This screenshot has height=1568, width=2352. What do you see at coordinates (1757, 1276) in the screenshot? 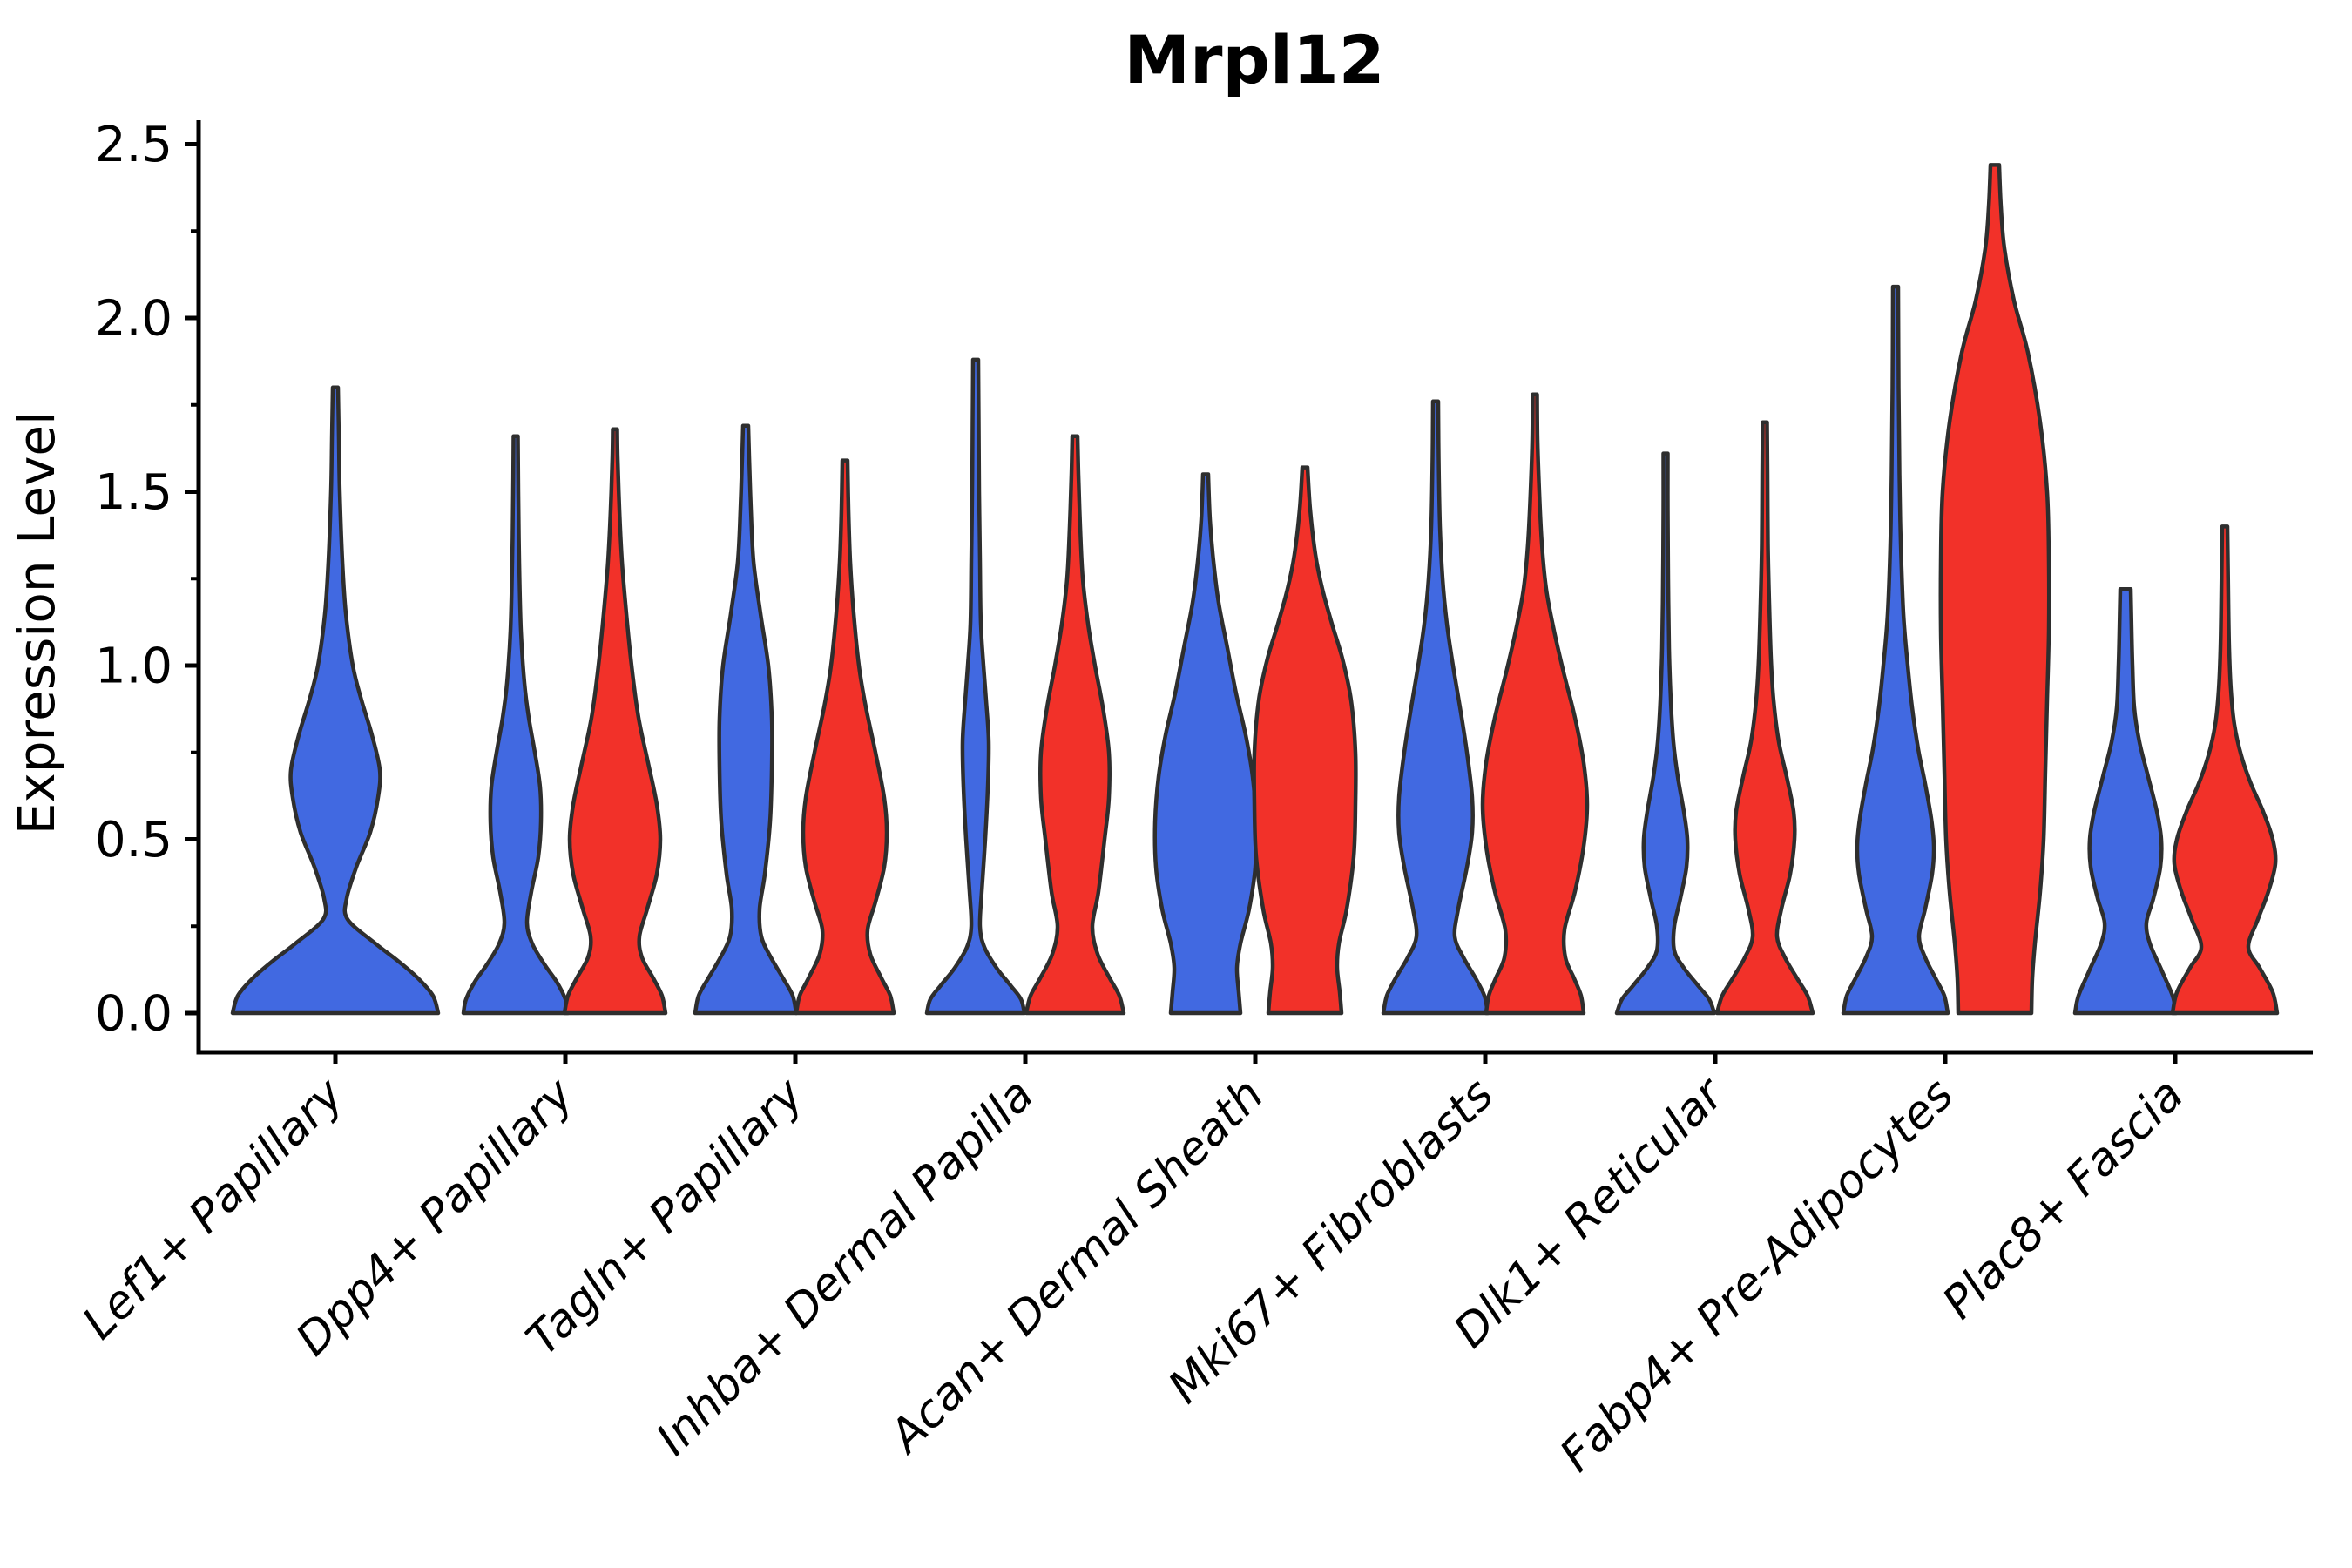
I see `x-tick-label-fabp4-pre-adipocytes: Fabp4+ Pre-Adipocytes` at bounding box center [1757, 1276].